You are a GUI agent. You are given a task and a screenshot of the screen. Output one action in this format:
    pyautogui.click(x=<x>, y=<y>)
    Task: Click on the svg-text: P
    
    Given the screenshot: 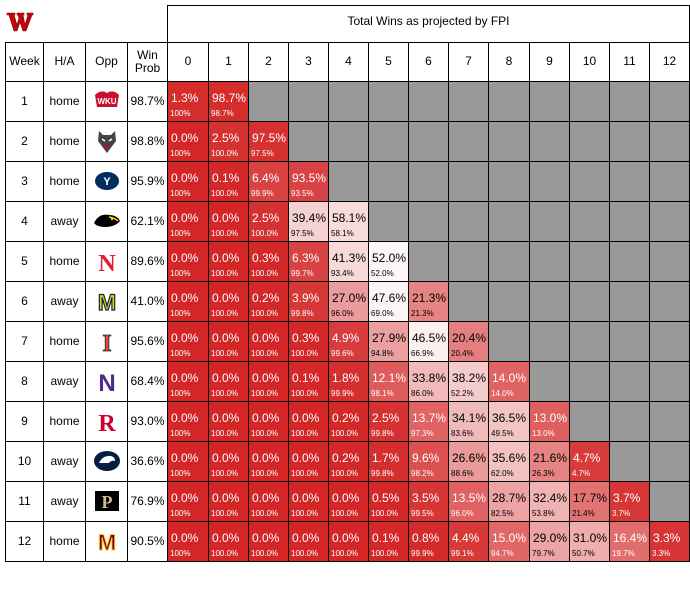 What is the action you would take?
    pyautogui.click(x=106, y=502)
    